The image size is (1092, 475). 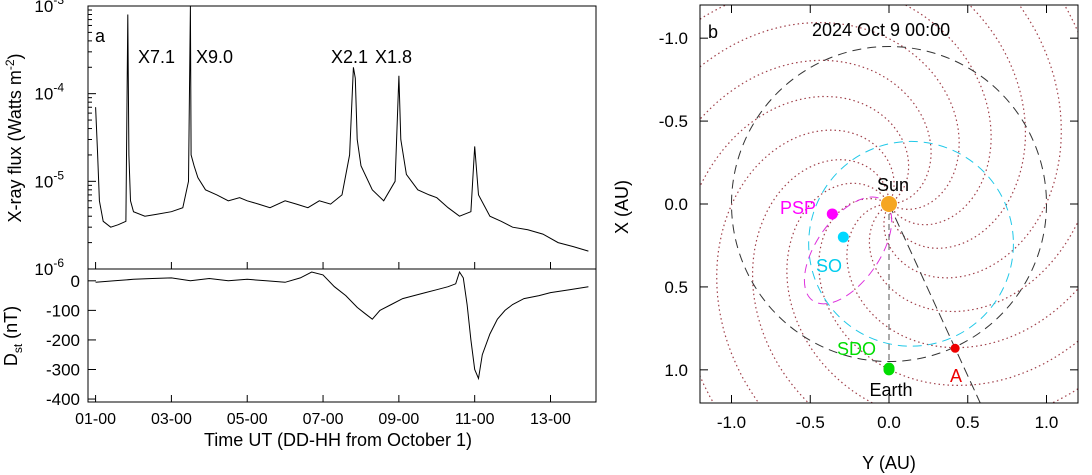 I want to click on earth-label: Earth, so click(x=890, y=390).